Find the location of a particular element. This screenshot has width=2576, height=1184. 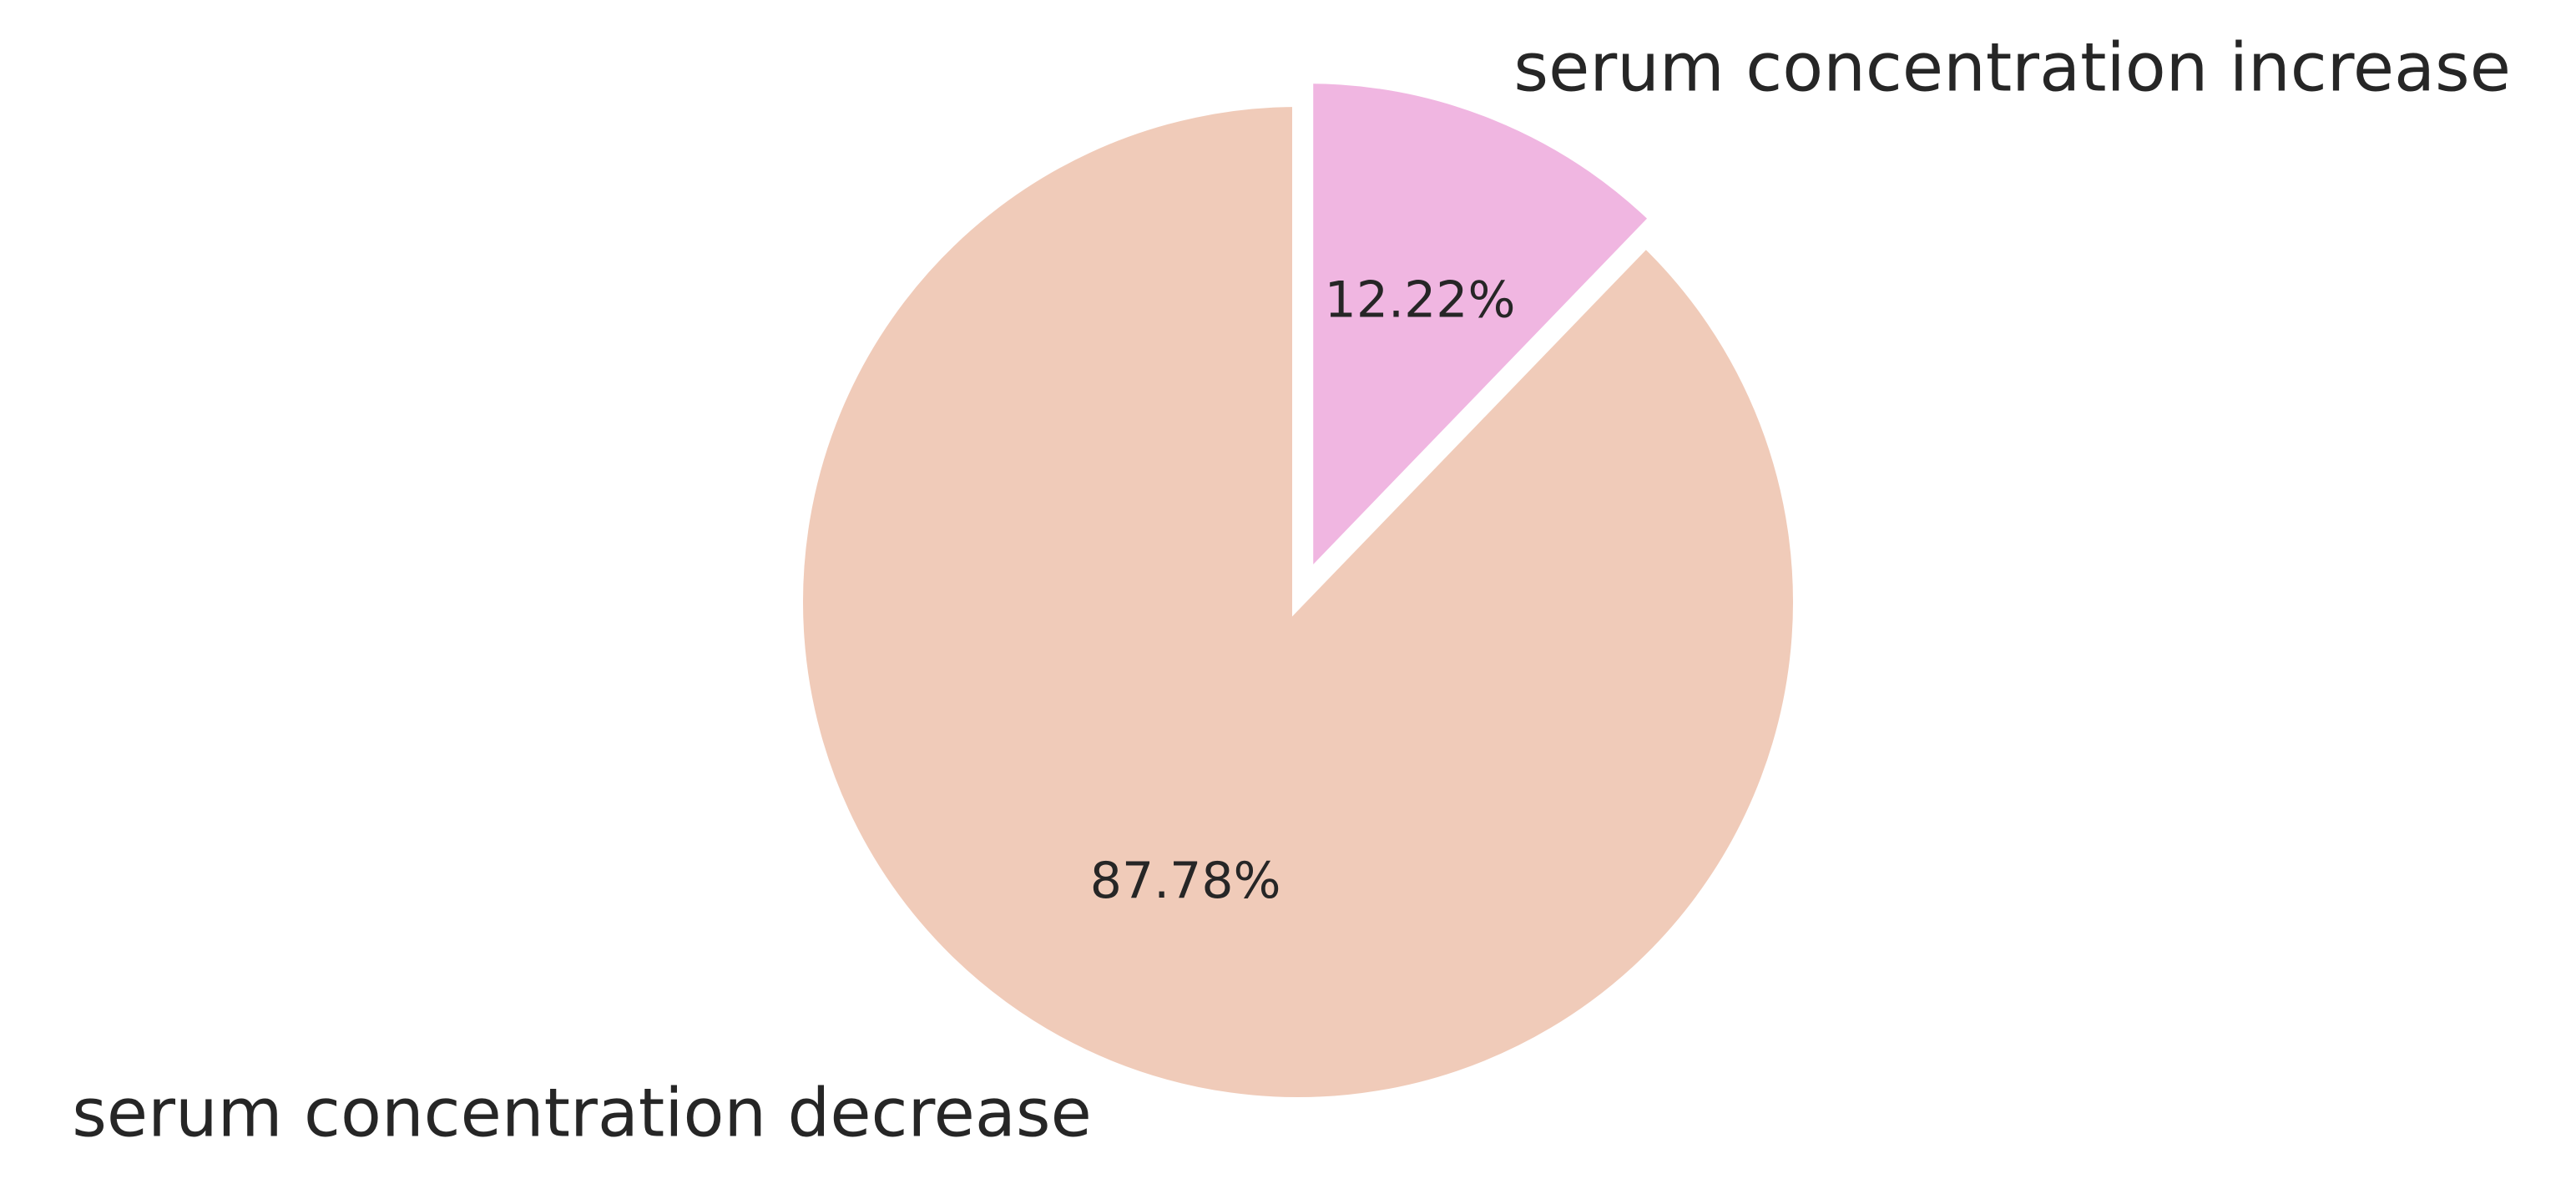

pie-slice-category-label: serum concentration increase is located at coordinates (2012, 68).